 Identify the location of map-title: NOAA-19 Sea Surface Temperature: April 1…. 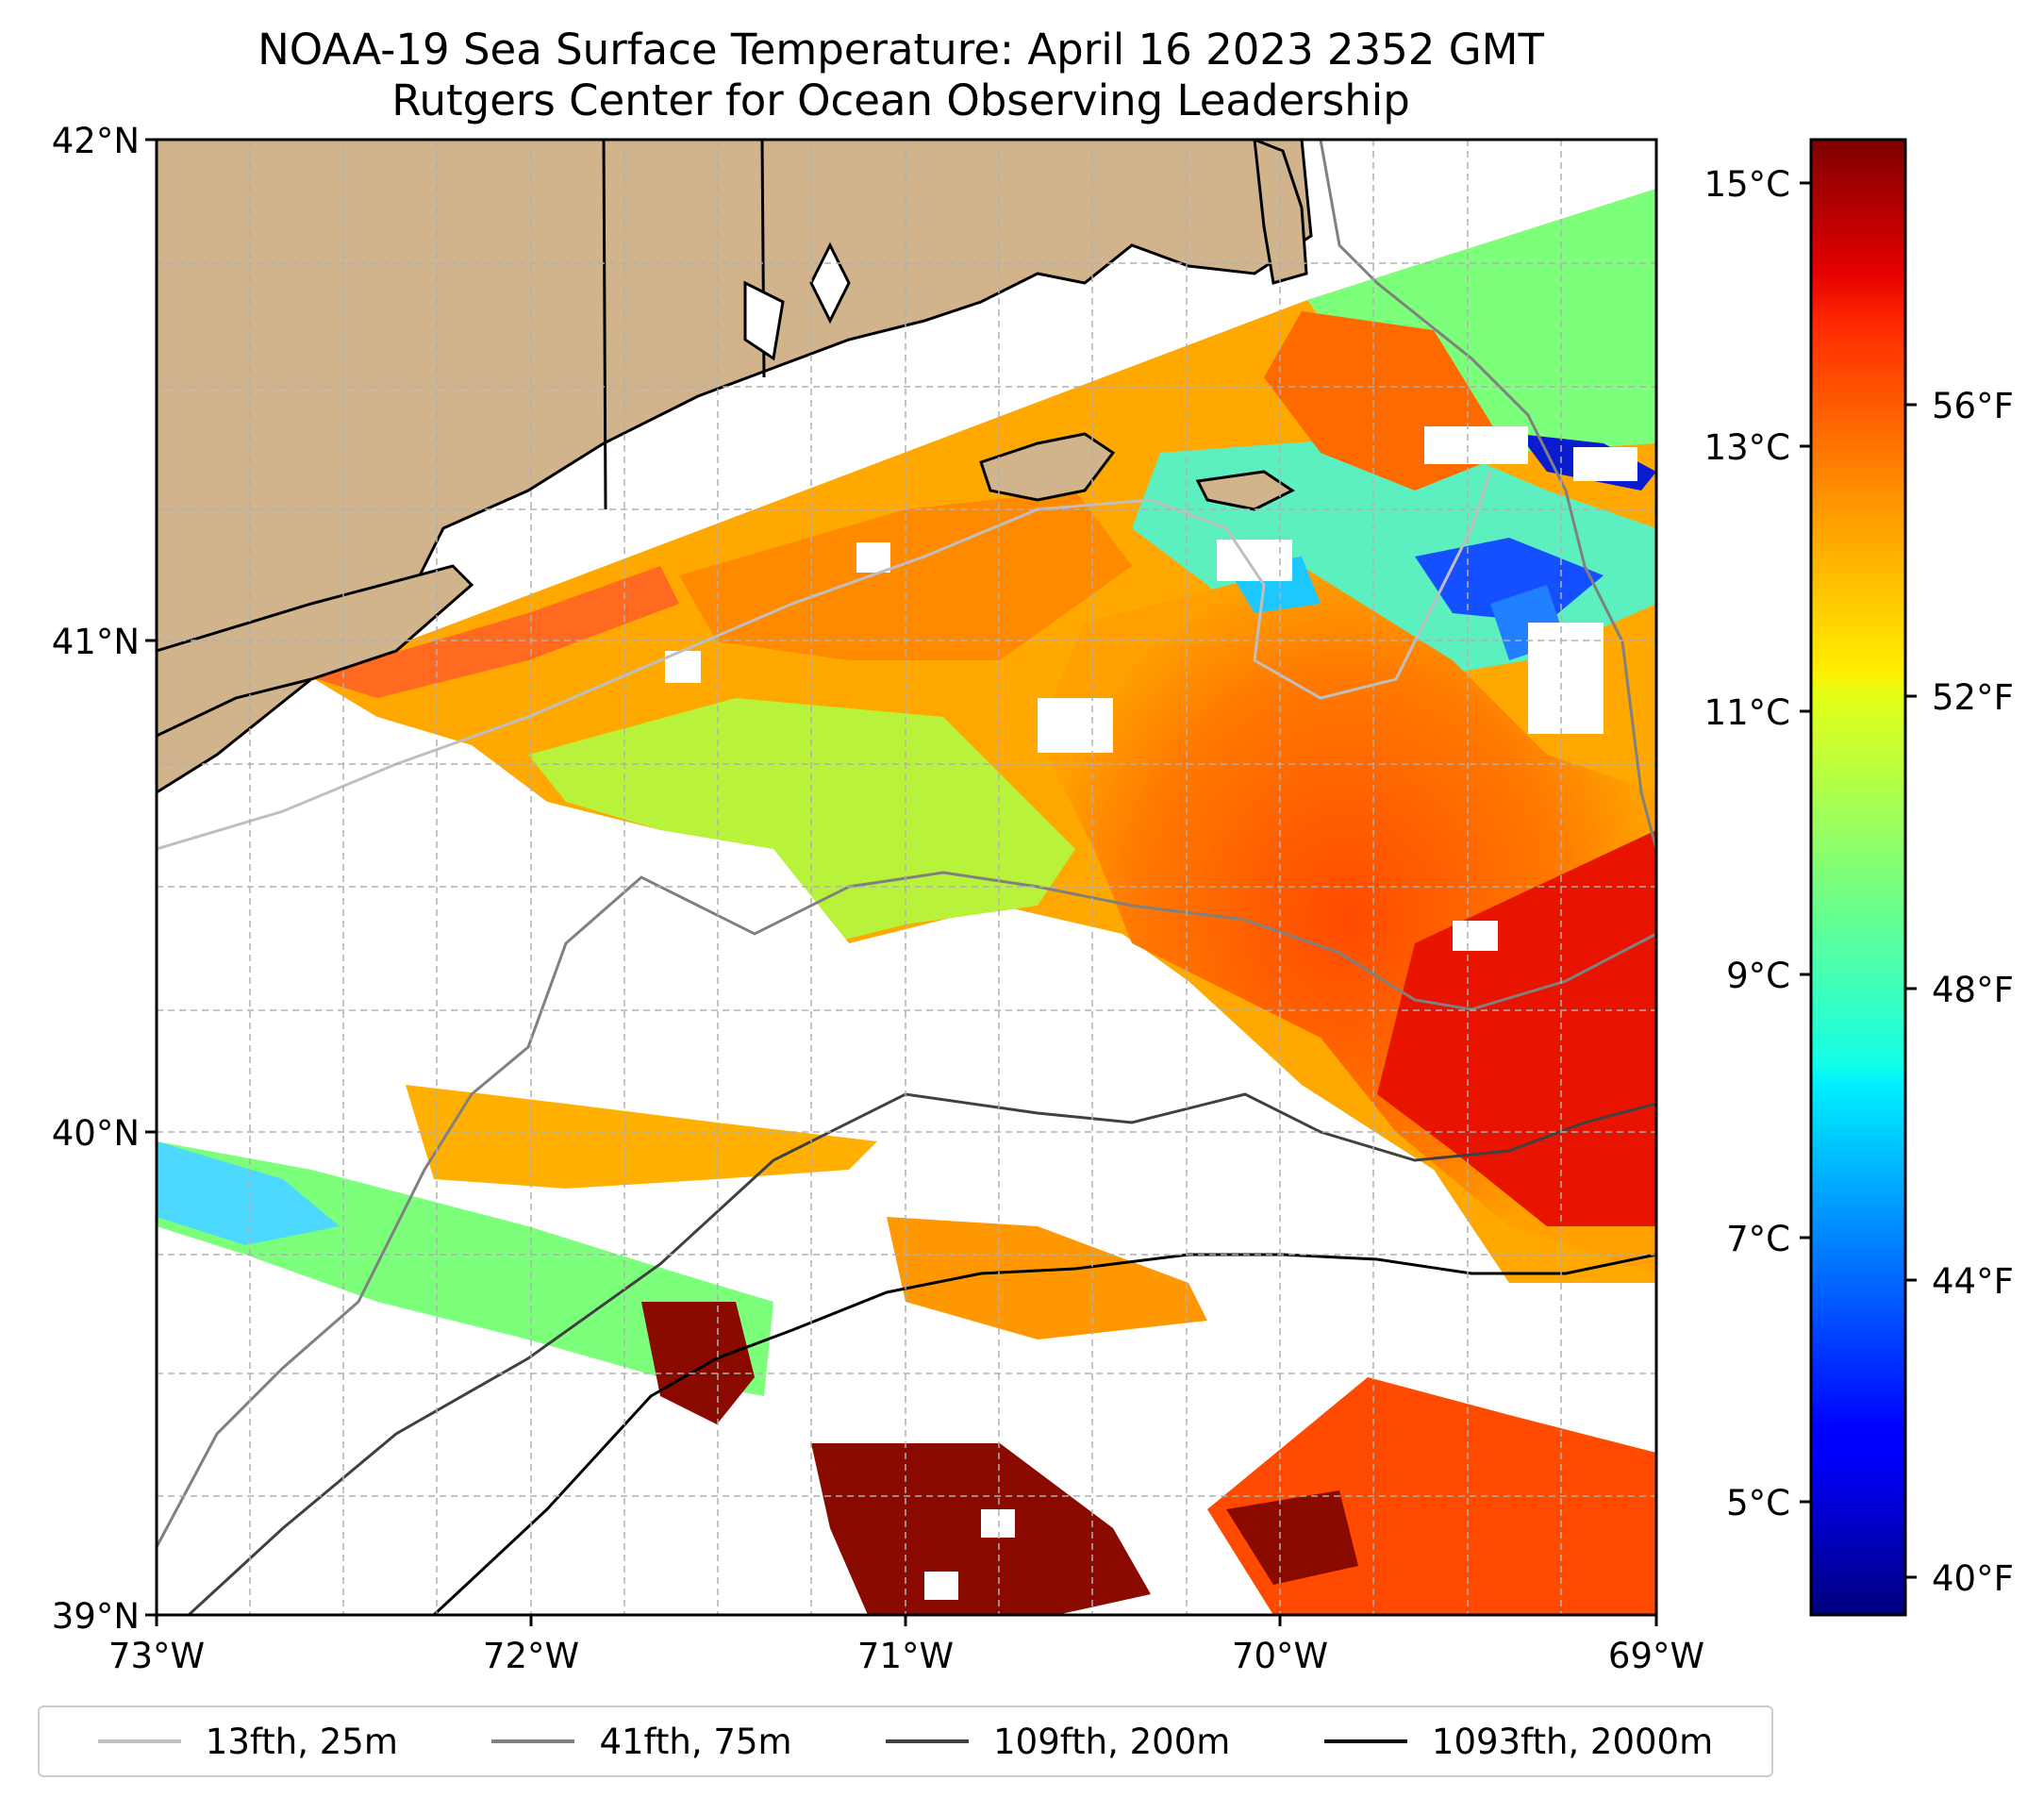
(901, 50).